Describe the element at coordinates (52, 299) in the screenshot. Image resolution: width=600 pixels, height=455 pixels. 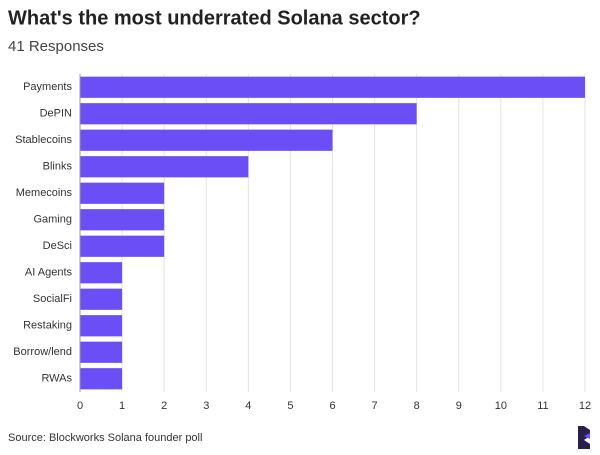
I see `y-tick-label: SocialFi` at that location.